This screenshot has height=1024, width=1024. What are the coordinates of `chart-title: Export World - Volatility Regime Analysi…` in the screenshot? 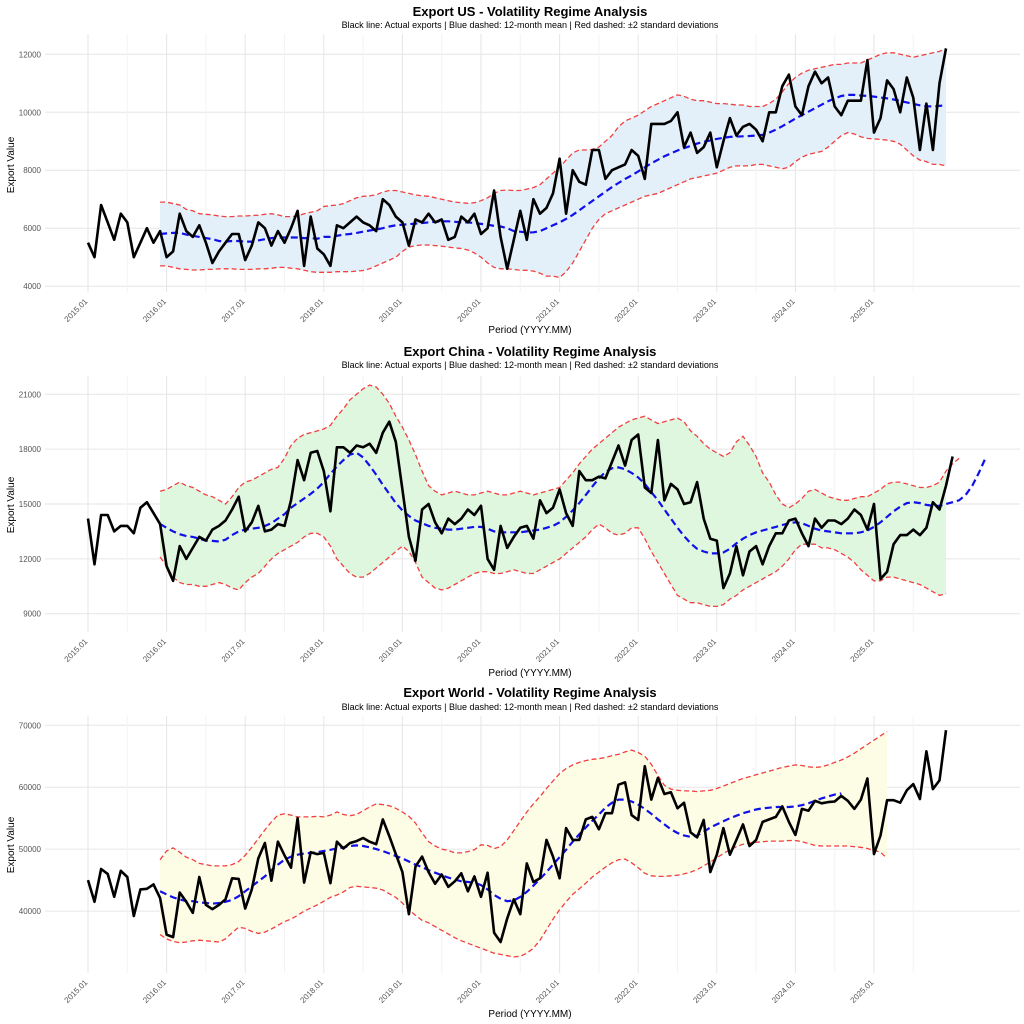 It's located at (529, 692).